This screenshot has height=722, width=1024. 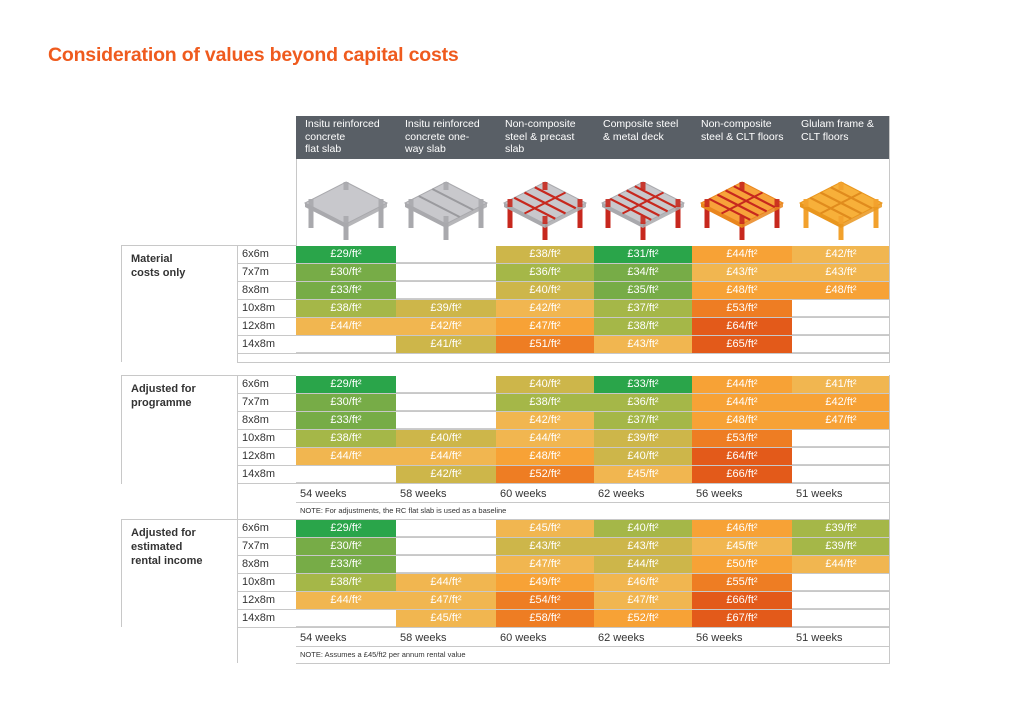 I want to click on column-header: Insitu reinforced concrete flat slab, so click(x=349, y=137).